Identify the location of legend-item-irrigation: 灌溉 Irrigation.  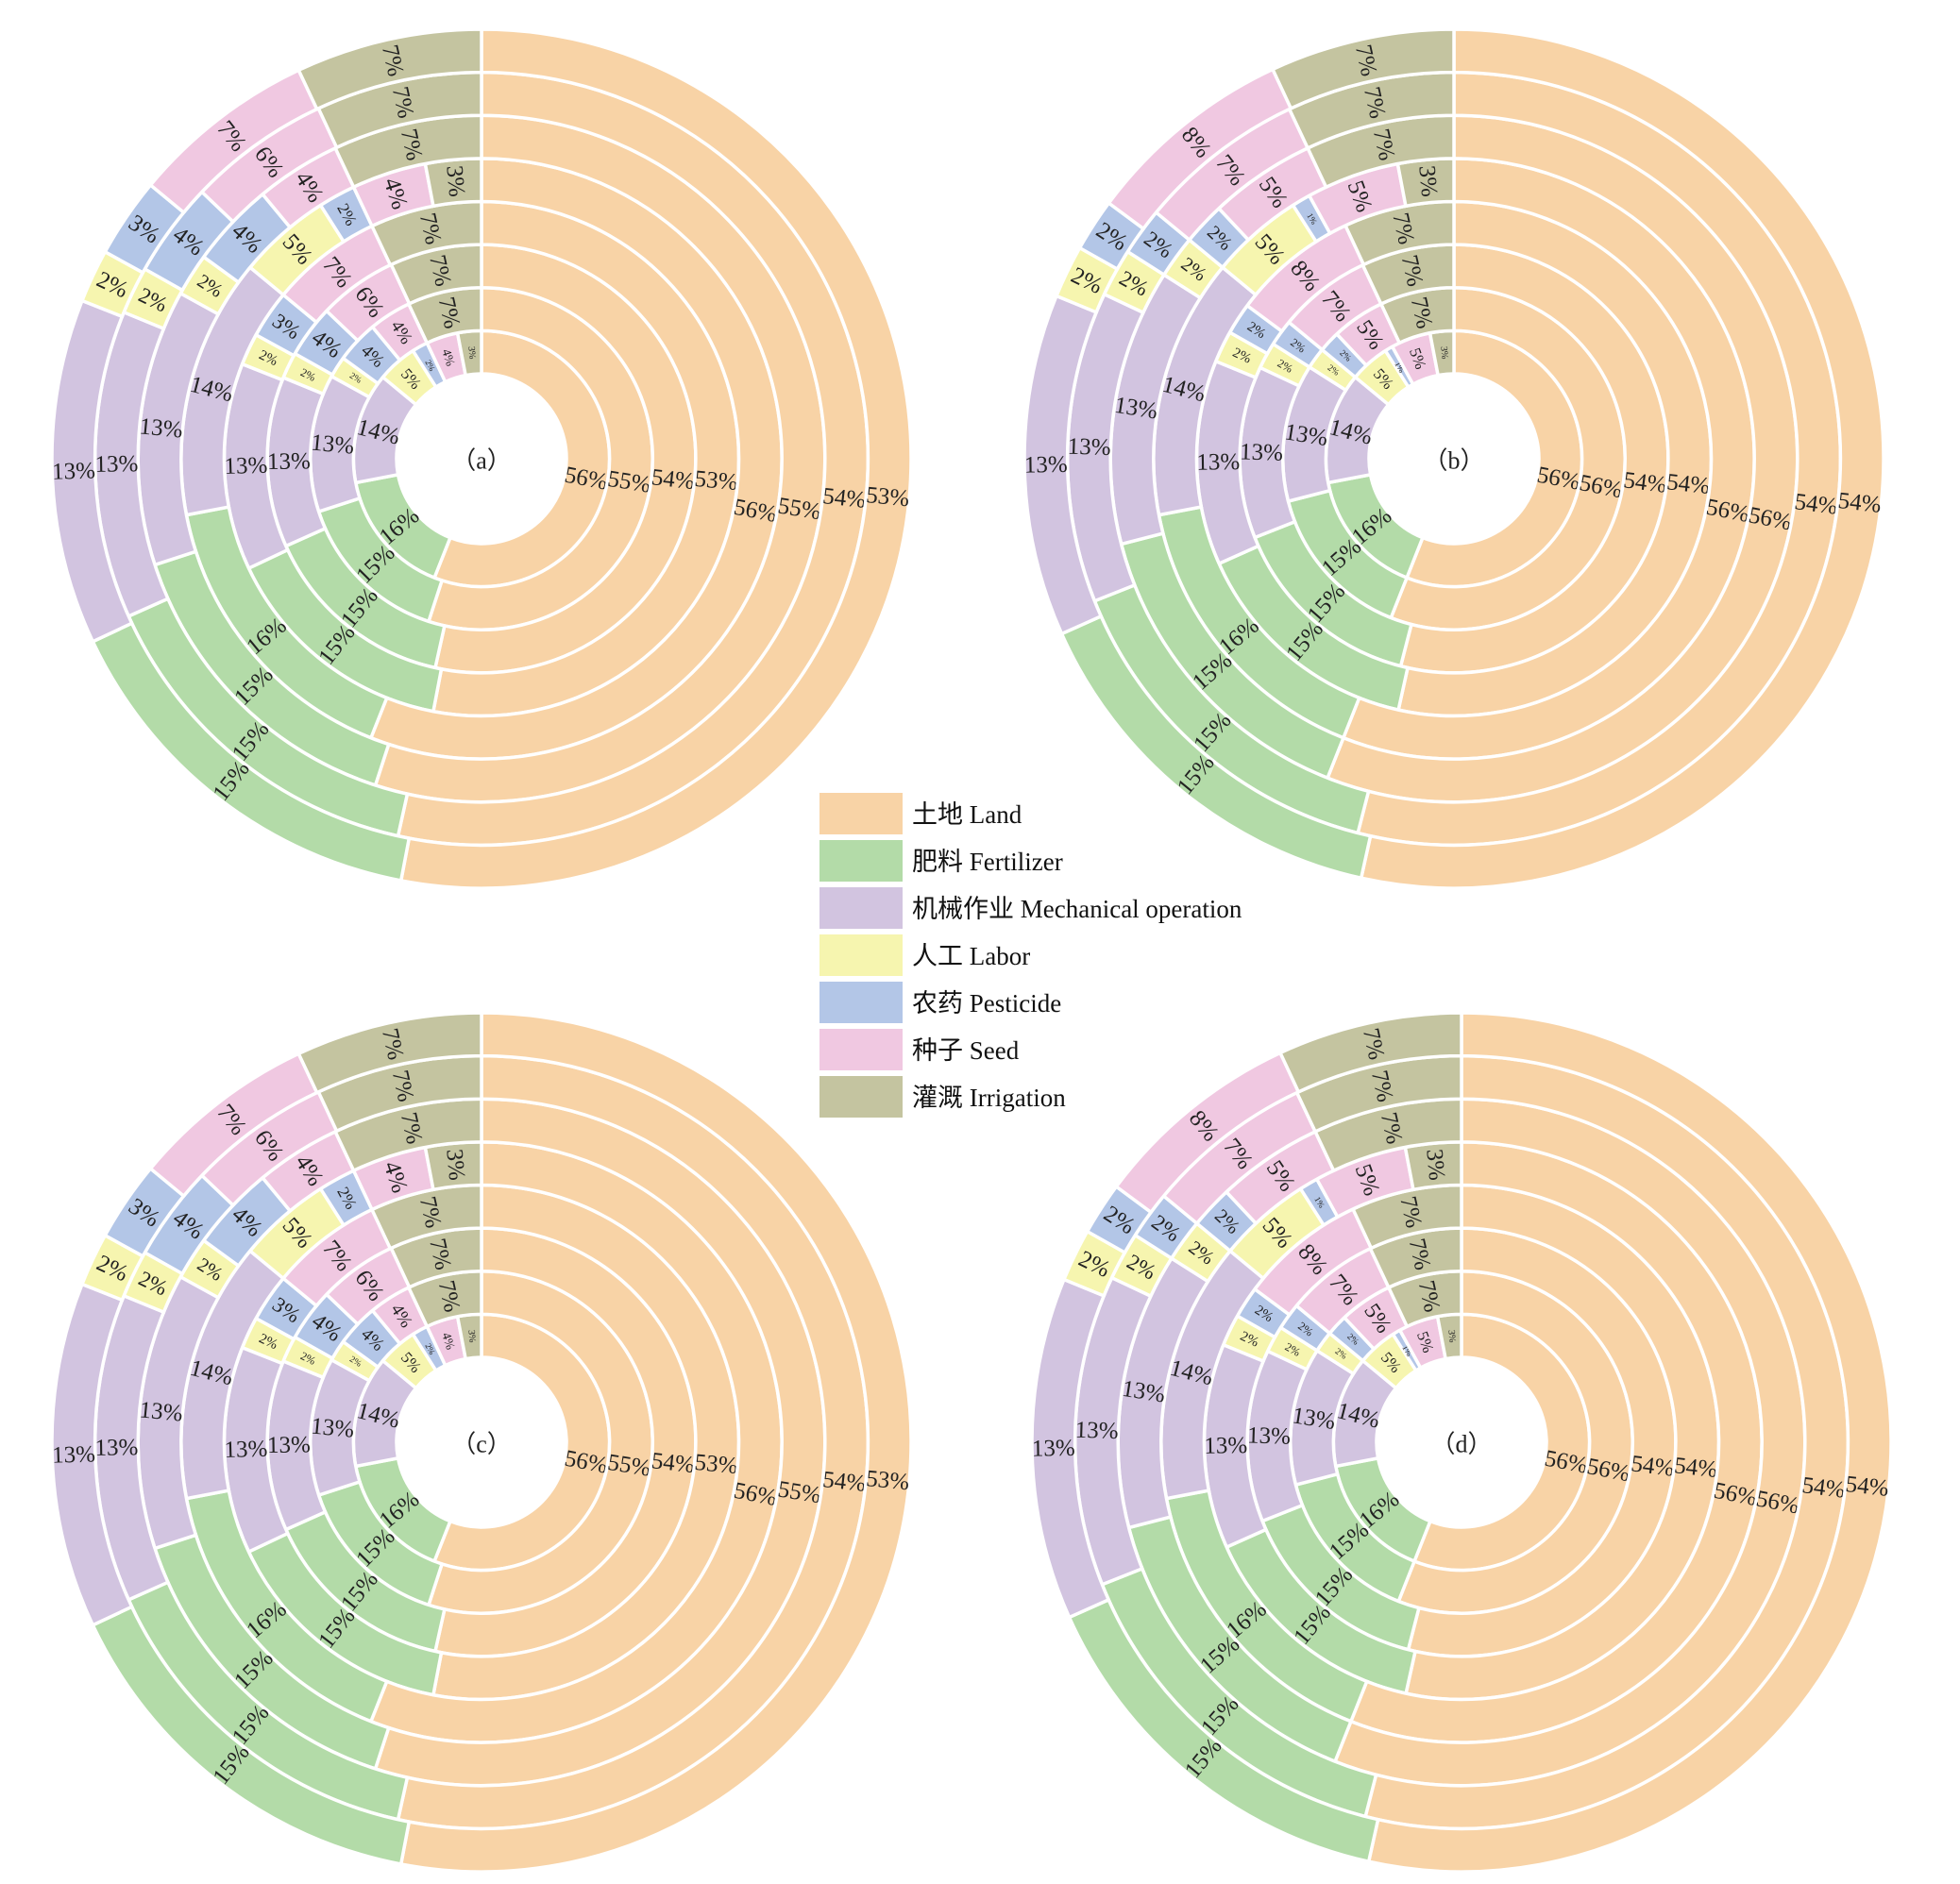
(942, 1097).